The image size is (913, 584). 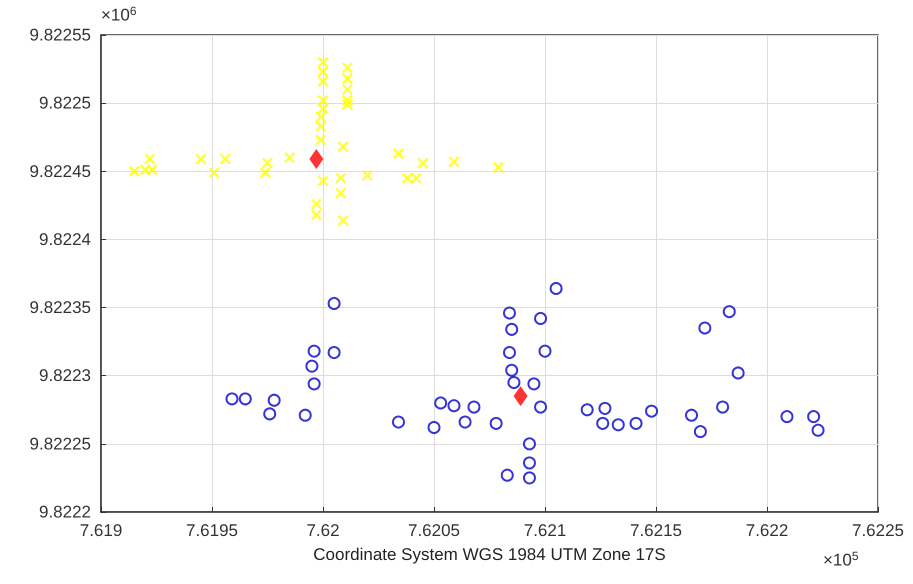 What do you see at coordinates (65, 376) in the screenshot?
I see `y-tick-label: 9.8223` at bounding box center [65, 376].